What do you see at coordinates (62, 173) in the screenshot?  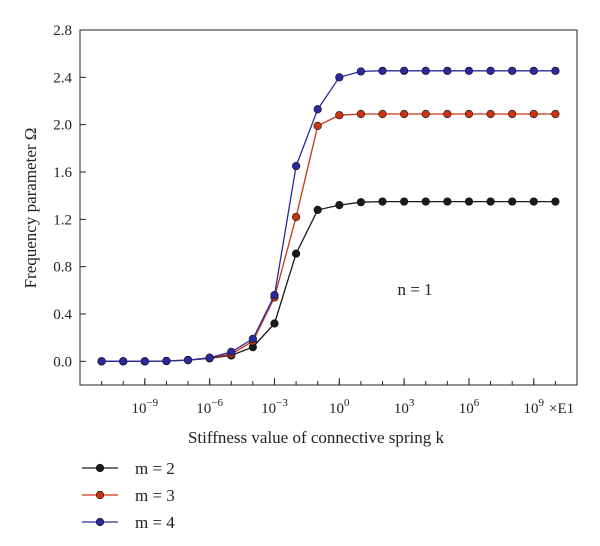 I see `y-tick-label: 1.6` at bounding box center [62, 173].